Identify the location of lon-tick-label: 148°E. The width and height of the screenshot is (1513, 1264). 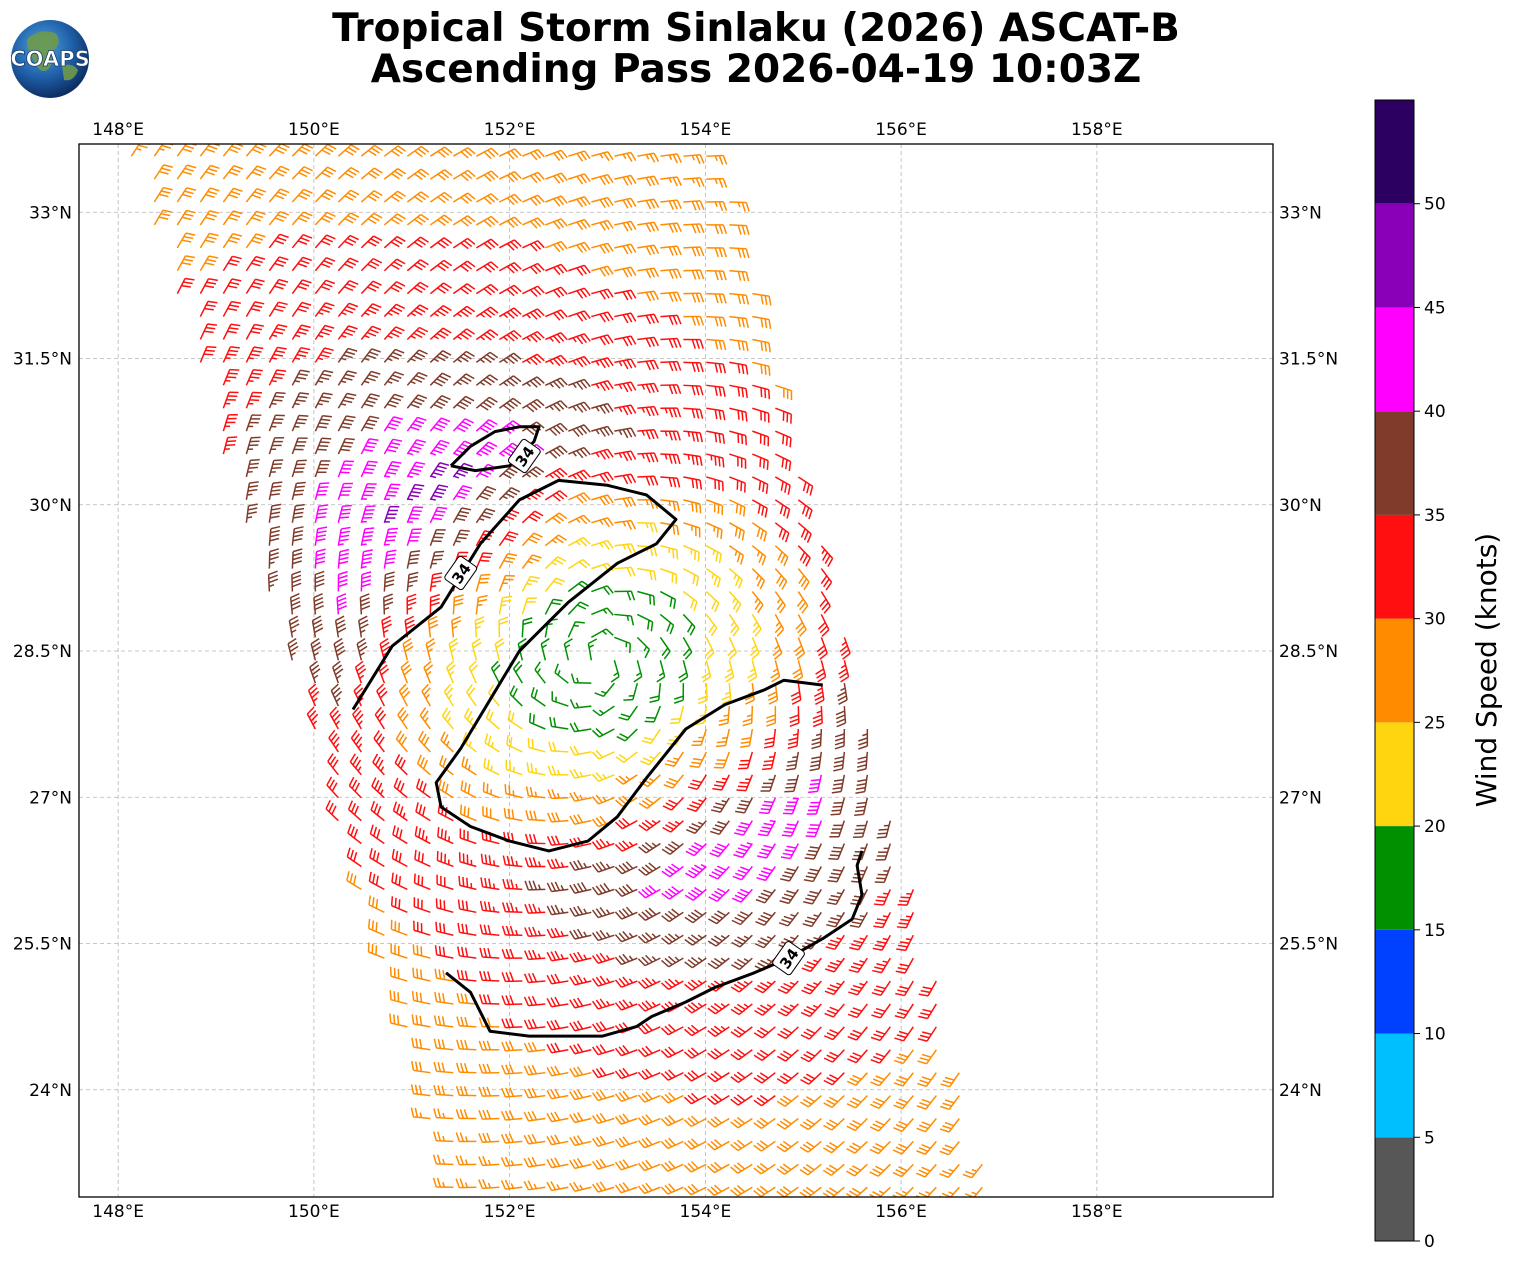
(118, 1212).